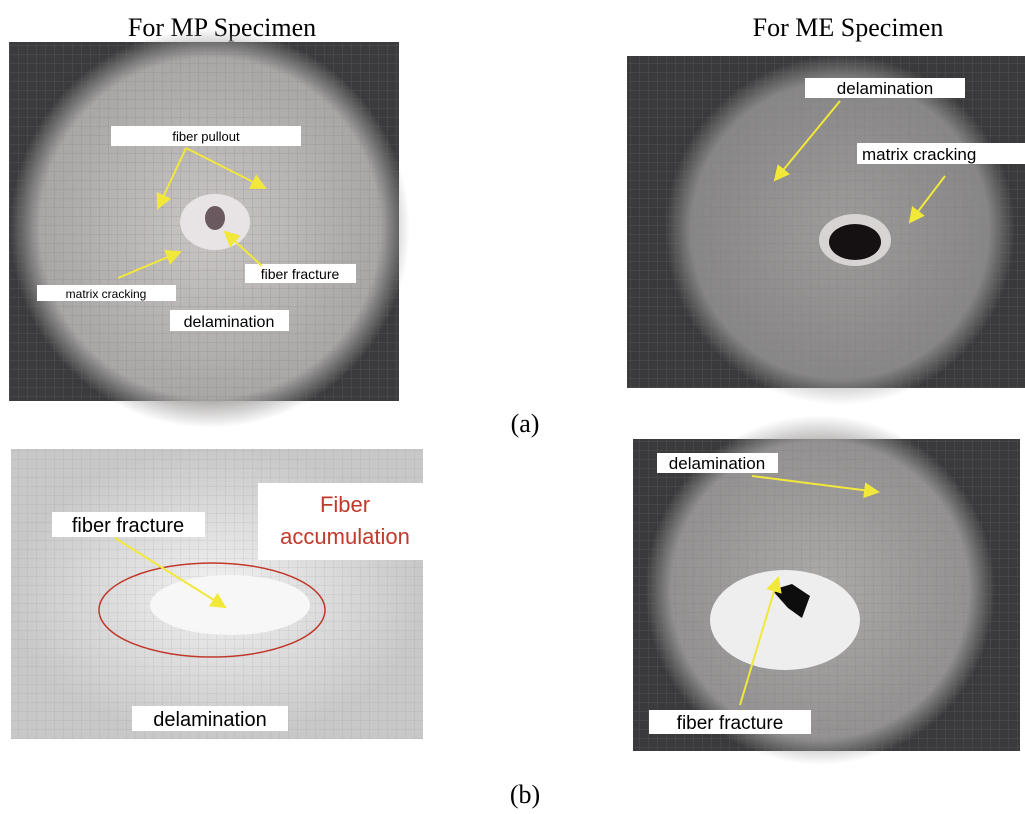 This screenshot has width=1025, height=814. What do you see at coordinates (525, 423) in the screenshot?
I see `caption: (a)` at bounding box center [525, 423].